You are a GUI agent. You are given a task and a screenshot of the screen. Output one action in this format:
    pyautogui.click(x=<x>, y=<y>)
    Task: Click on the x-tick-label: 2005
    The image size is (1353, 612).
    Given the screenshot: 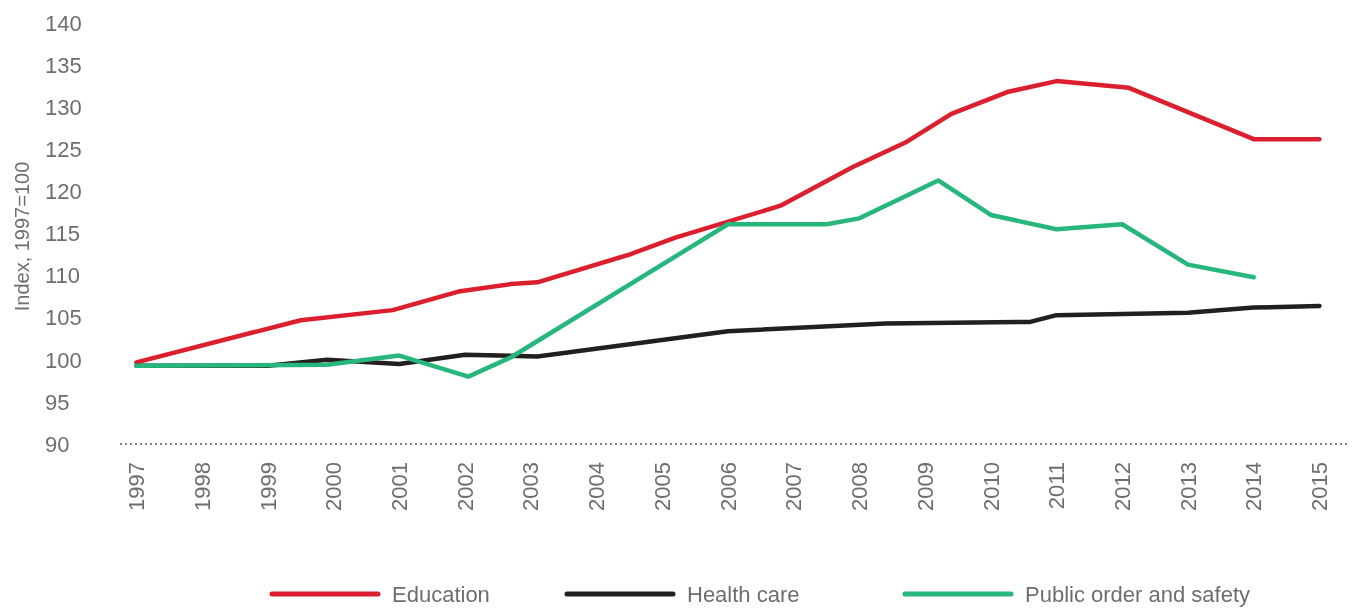 What is the action you would take?
    pyautogui.click(x=662, y=486)
    